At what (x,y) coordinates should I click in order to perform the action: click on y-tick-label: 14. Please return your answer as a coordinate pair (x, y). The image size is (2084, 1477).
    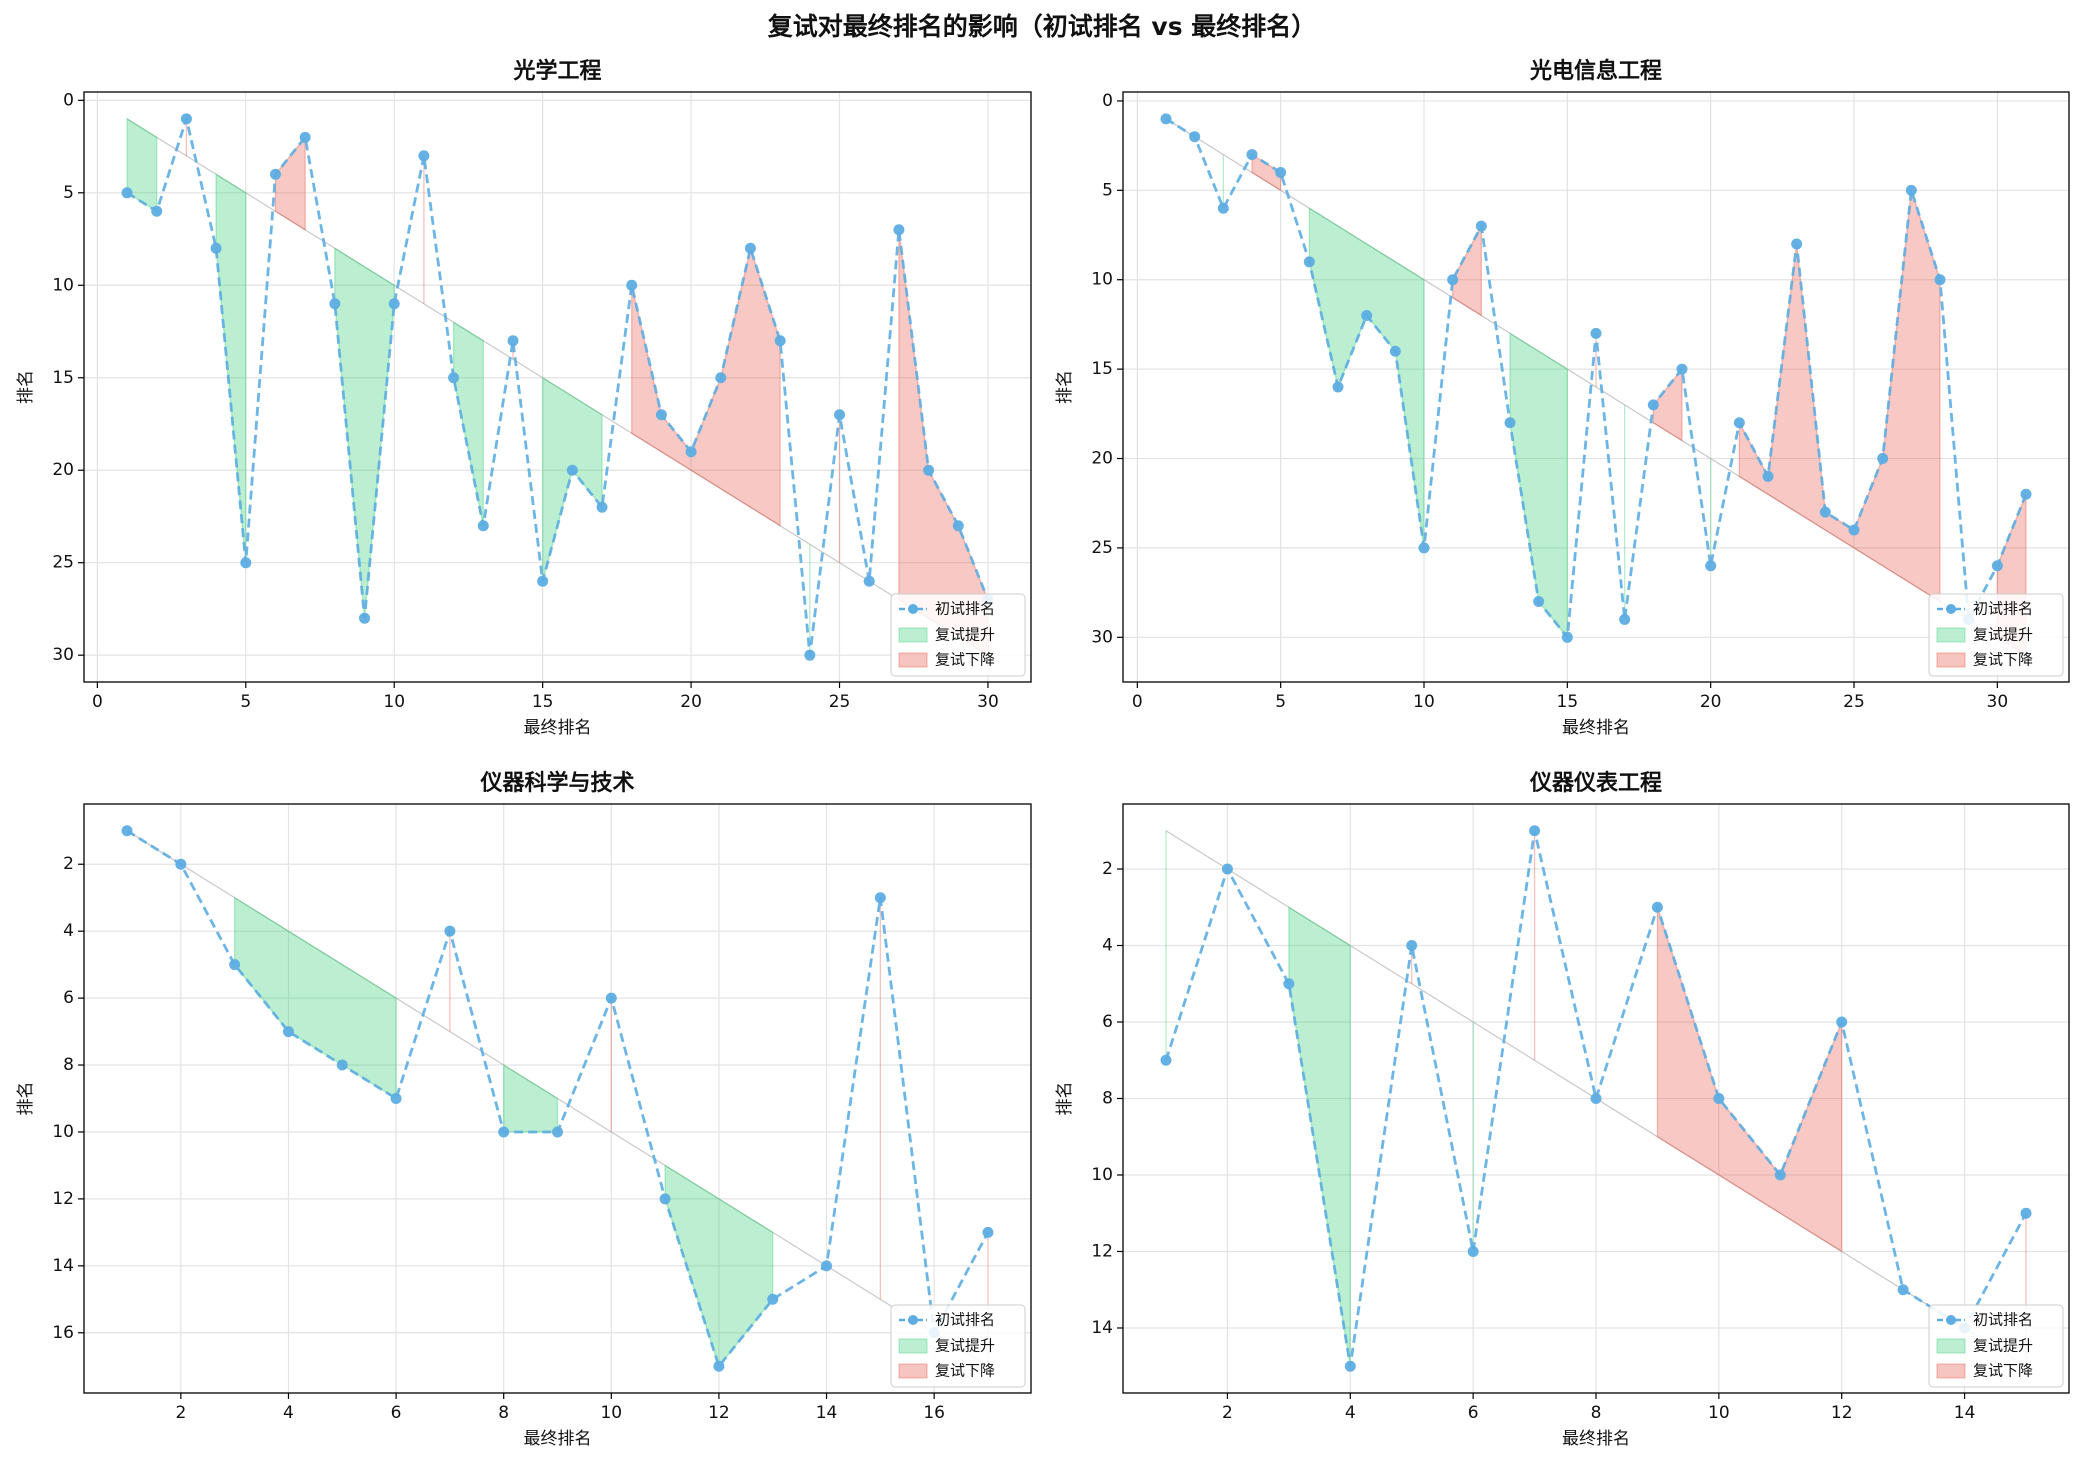
    Looking at the image, I should click on (1102, 1328).